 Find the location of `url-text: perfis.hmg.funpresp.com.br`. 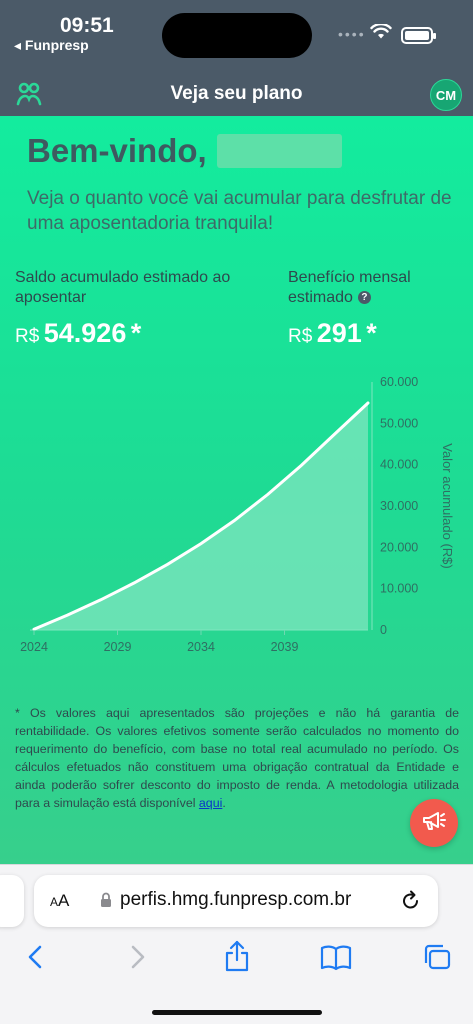

url-text: perfis.hmg.funpresp.com.br is located at coordinates (236, 899).